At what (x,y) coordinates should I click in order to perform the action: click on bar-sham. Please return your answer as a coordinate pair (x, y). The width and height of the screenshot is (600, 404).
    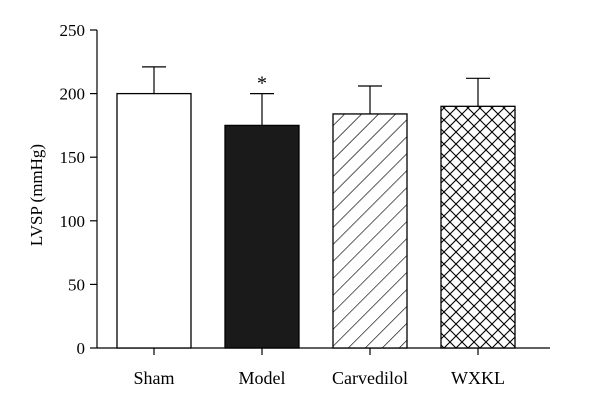
    Looking at the image, I should click on (154, 220).